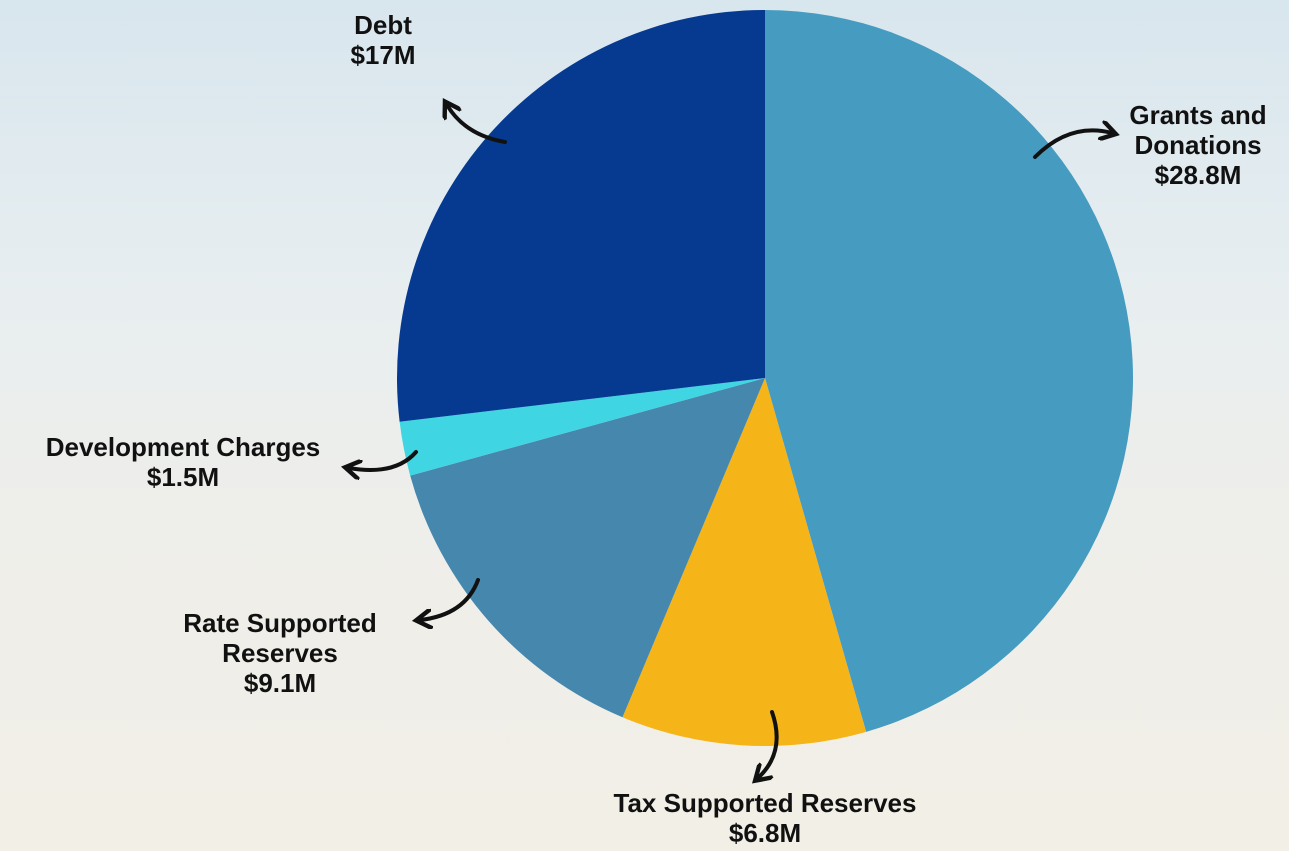 The width and height of the screenshot is (1289, 851). What do you see at coordinates (765, 803) in the screenshot?
I see `category-name: Tax Supported Reserves` at bounding box center [765, 803].